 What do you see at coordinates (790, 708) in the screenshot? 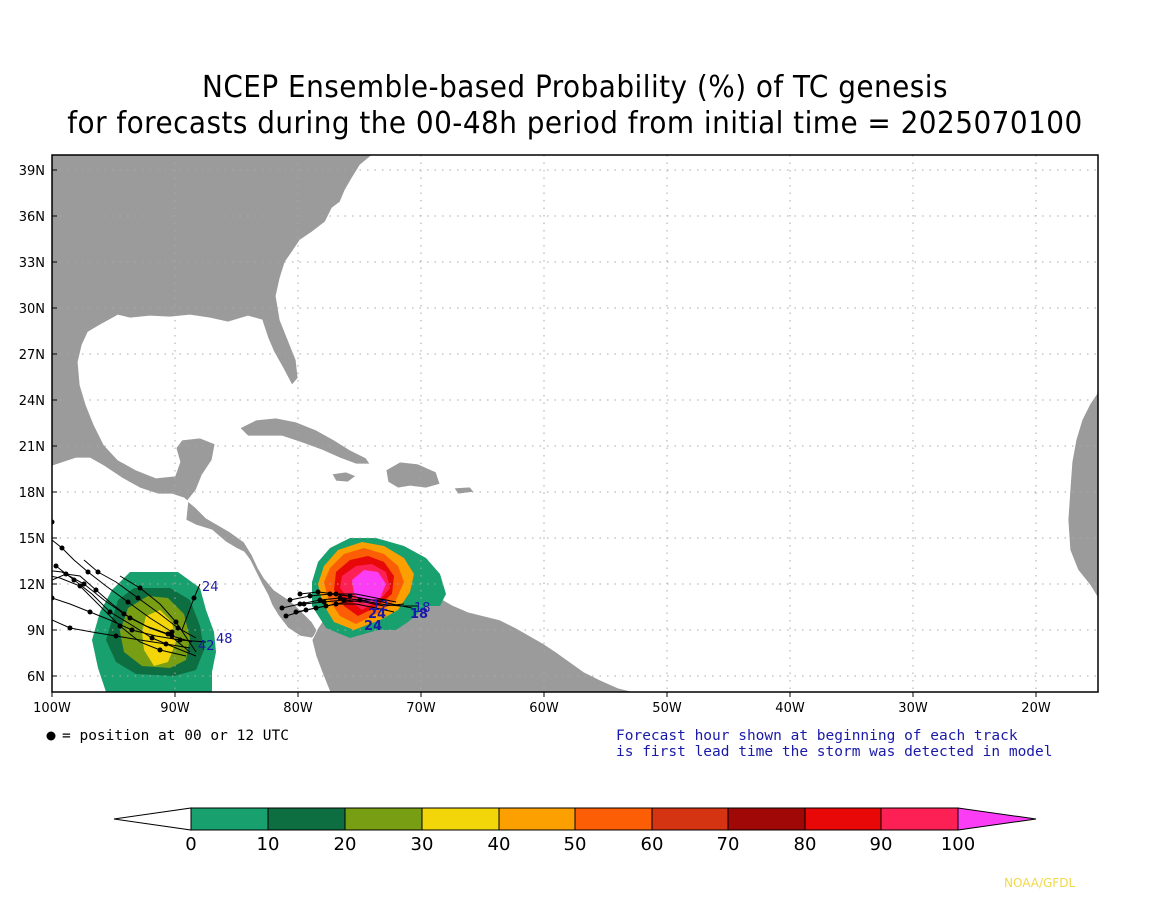
I see `lon-label: 40W` at bounding box center [790, 708].